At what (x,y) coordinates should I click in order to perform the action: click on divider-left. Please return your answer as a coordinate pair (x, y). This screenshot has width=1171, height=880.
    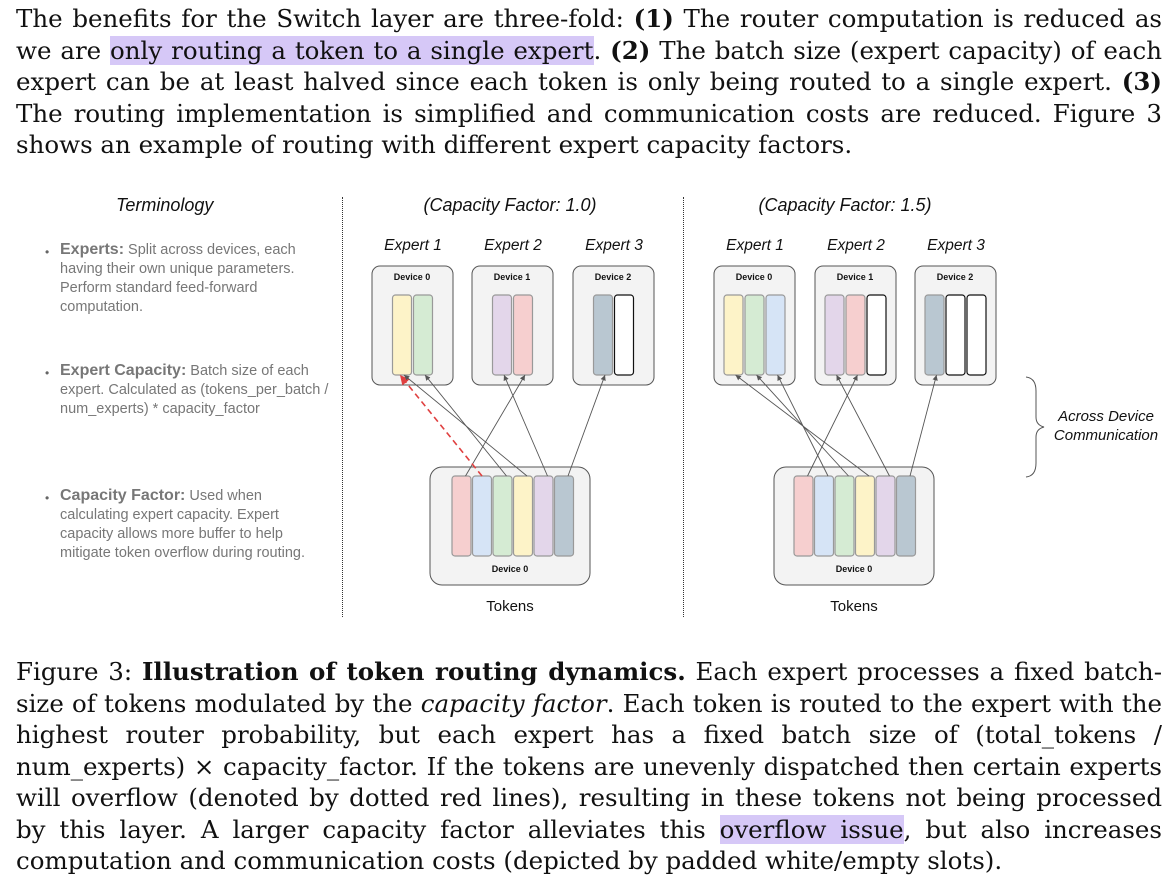
    Looking at the image, I should click on (342, 407).